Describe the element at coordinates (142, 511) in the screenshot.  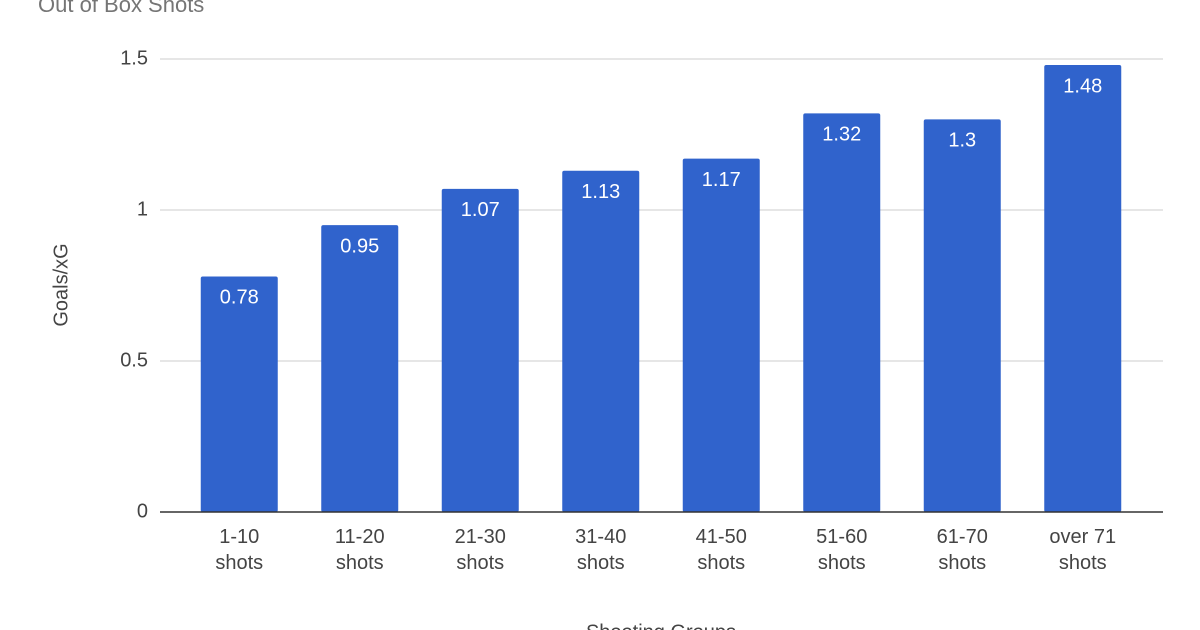
I see `y-tick-label: 0` at that location.